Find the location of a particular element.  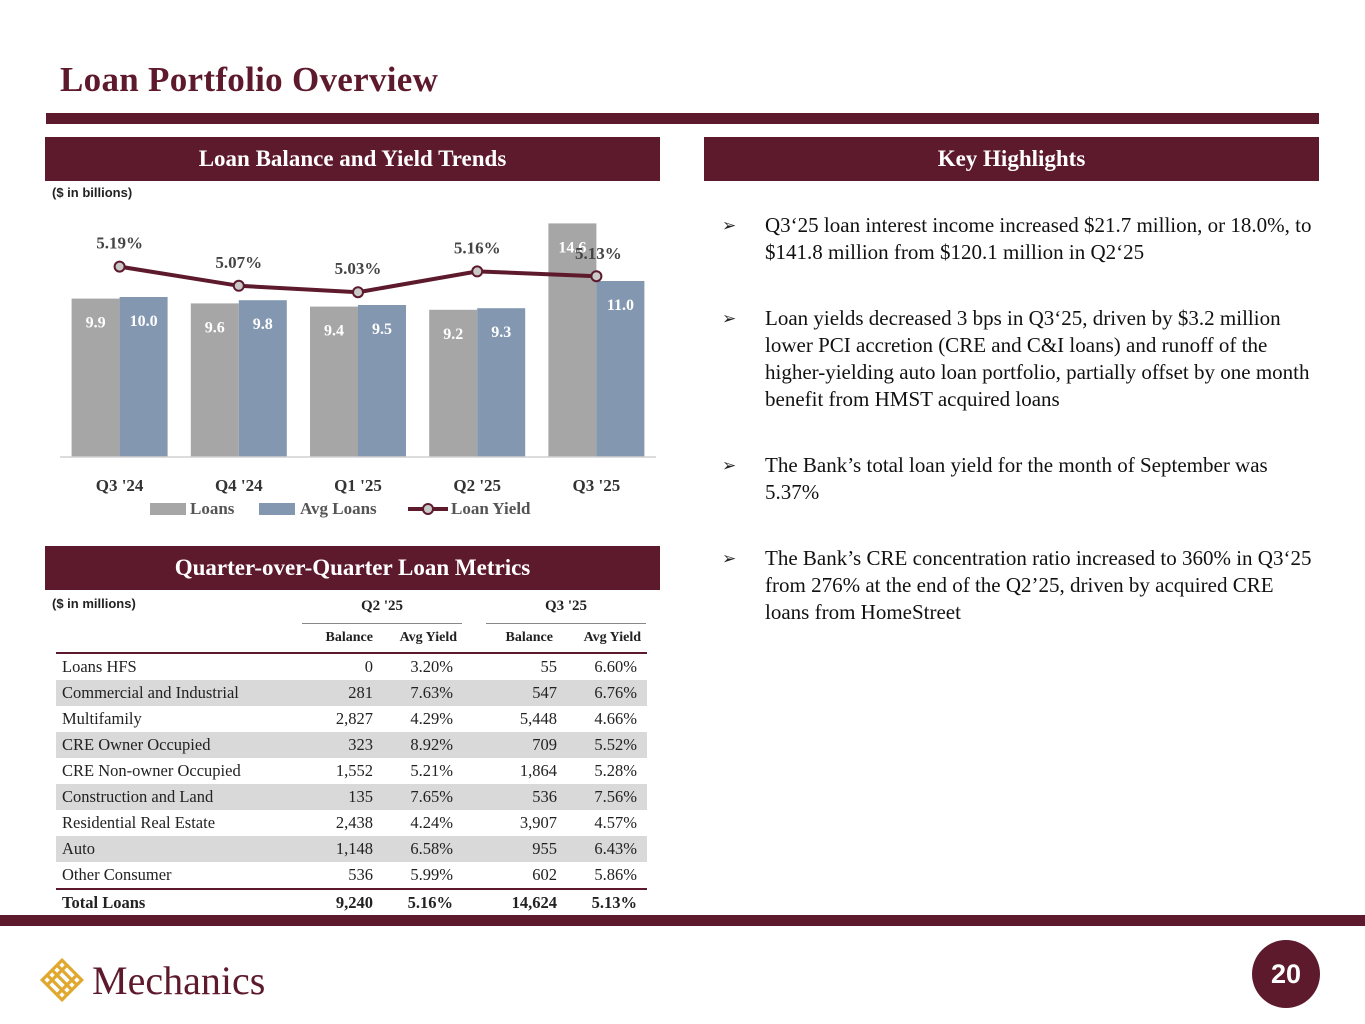

q2-balance: 1,148 is located at coordinates (354, 848).